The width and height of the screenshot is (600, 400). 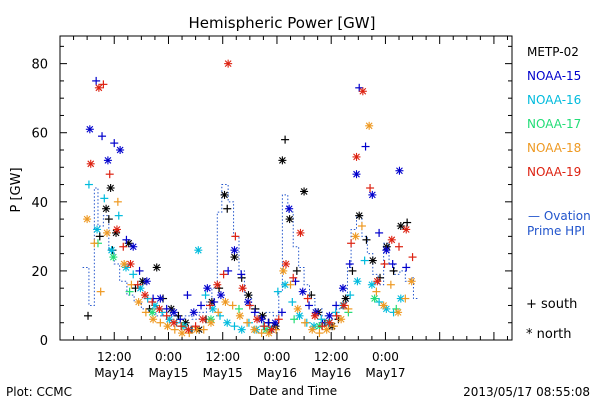 I want to click on noaa-17-north-point, so click(x=152, y=312).